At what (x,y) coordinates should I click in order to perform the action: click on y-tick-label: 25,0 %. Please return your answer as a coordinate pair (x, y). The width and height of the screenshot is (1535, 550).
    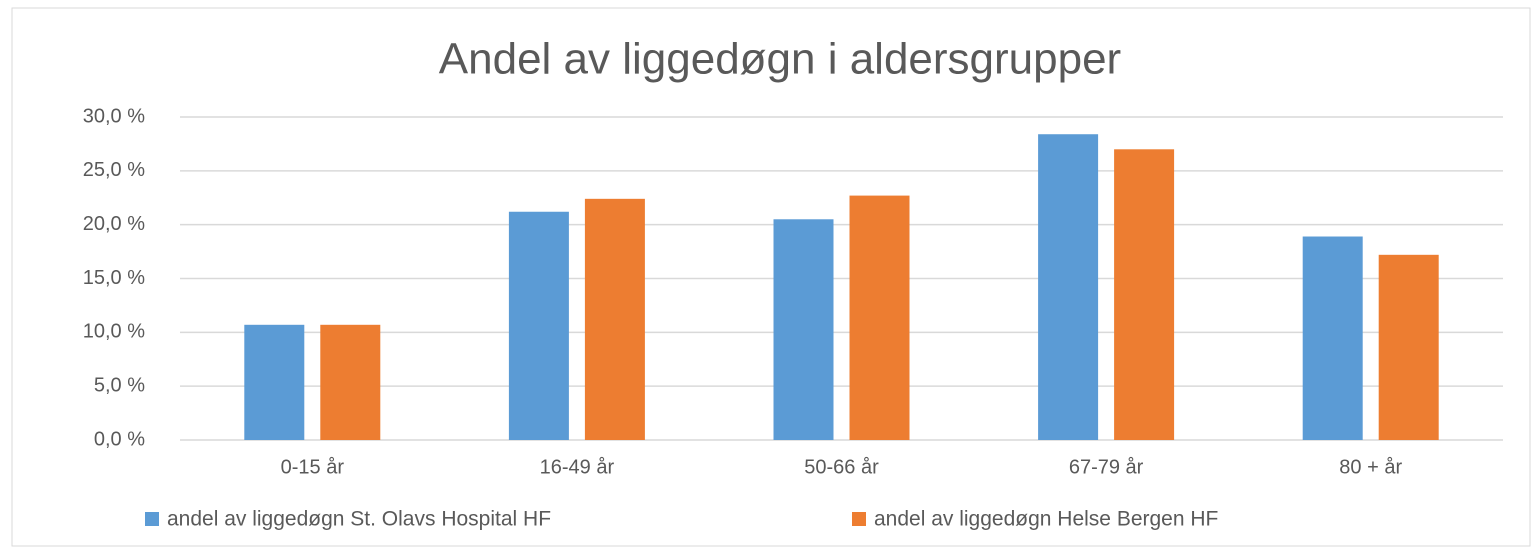
    Looking at the image, I should click on (114, 170).